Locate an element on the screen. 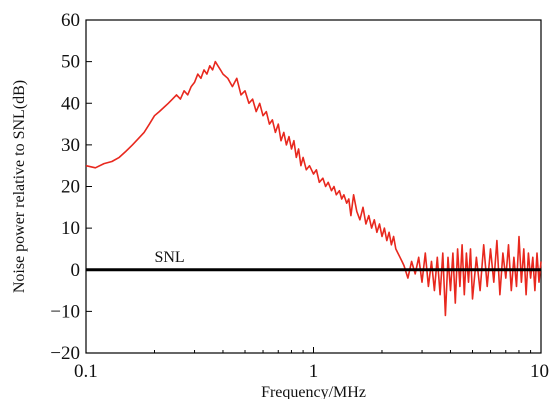  x-tick-label: 0.1 is located at coordinates (86, 371).